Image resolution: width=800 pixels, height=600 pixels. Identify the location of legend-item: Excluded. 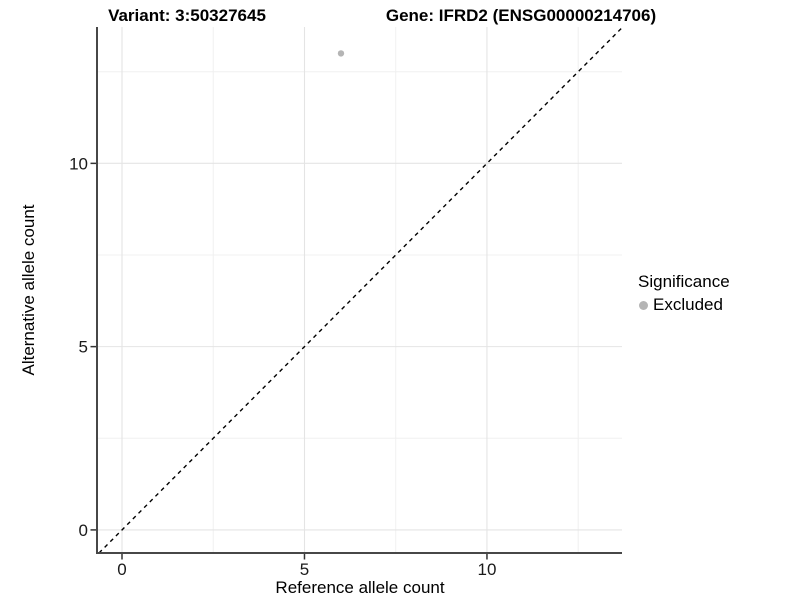
(683, 305).